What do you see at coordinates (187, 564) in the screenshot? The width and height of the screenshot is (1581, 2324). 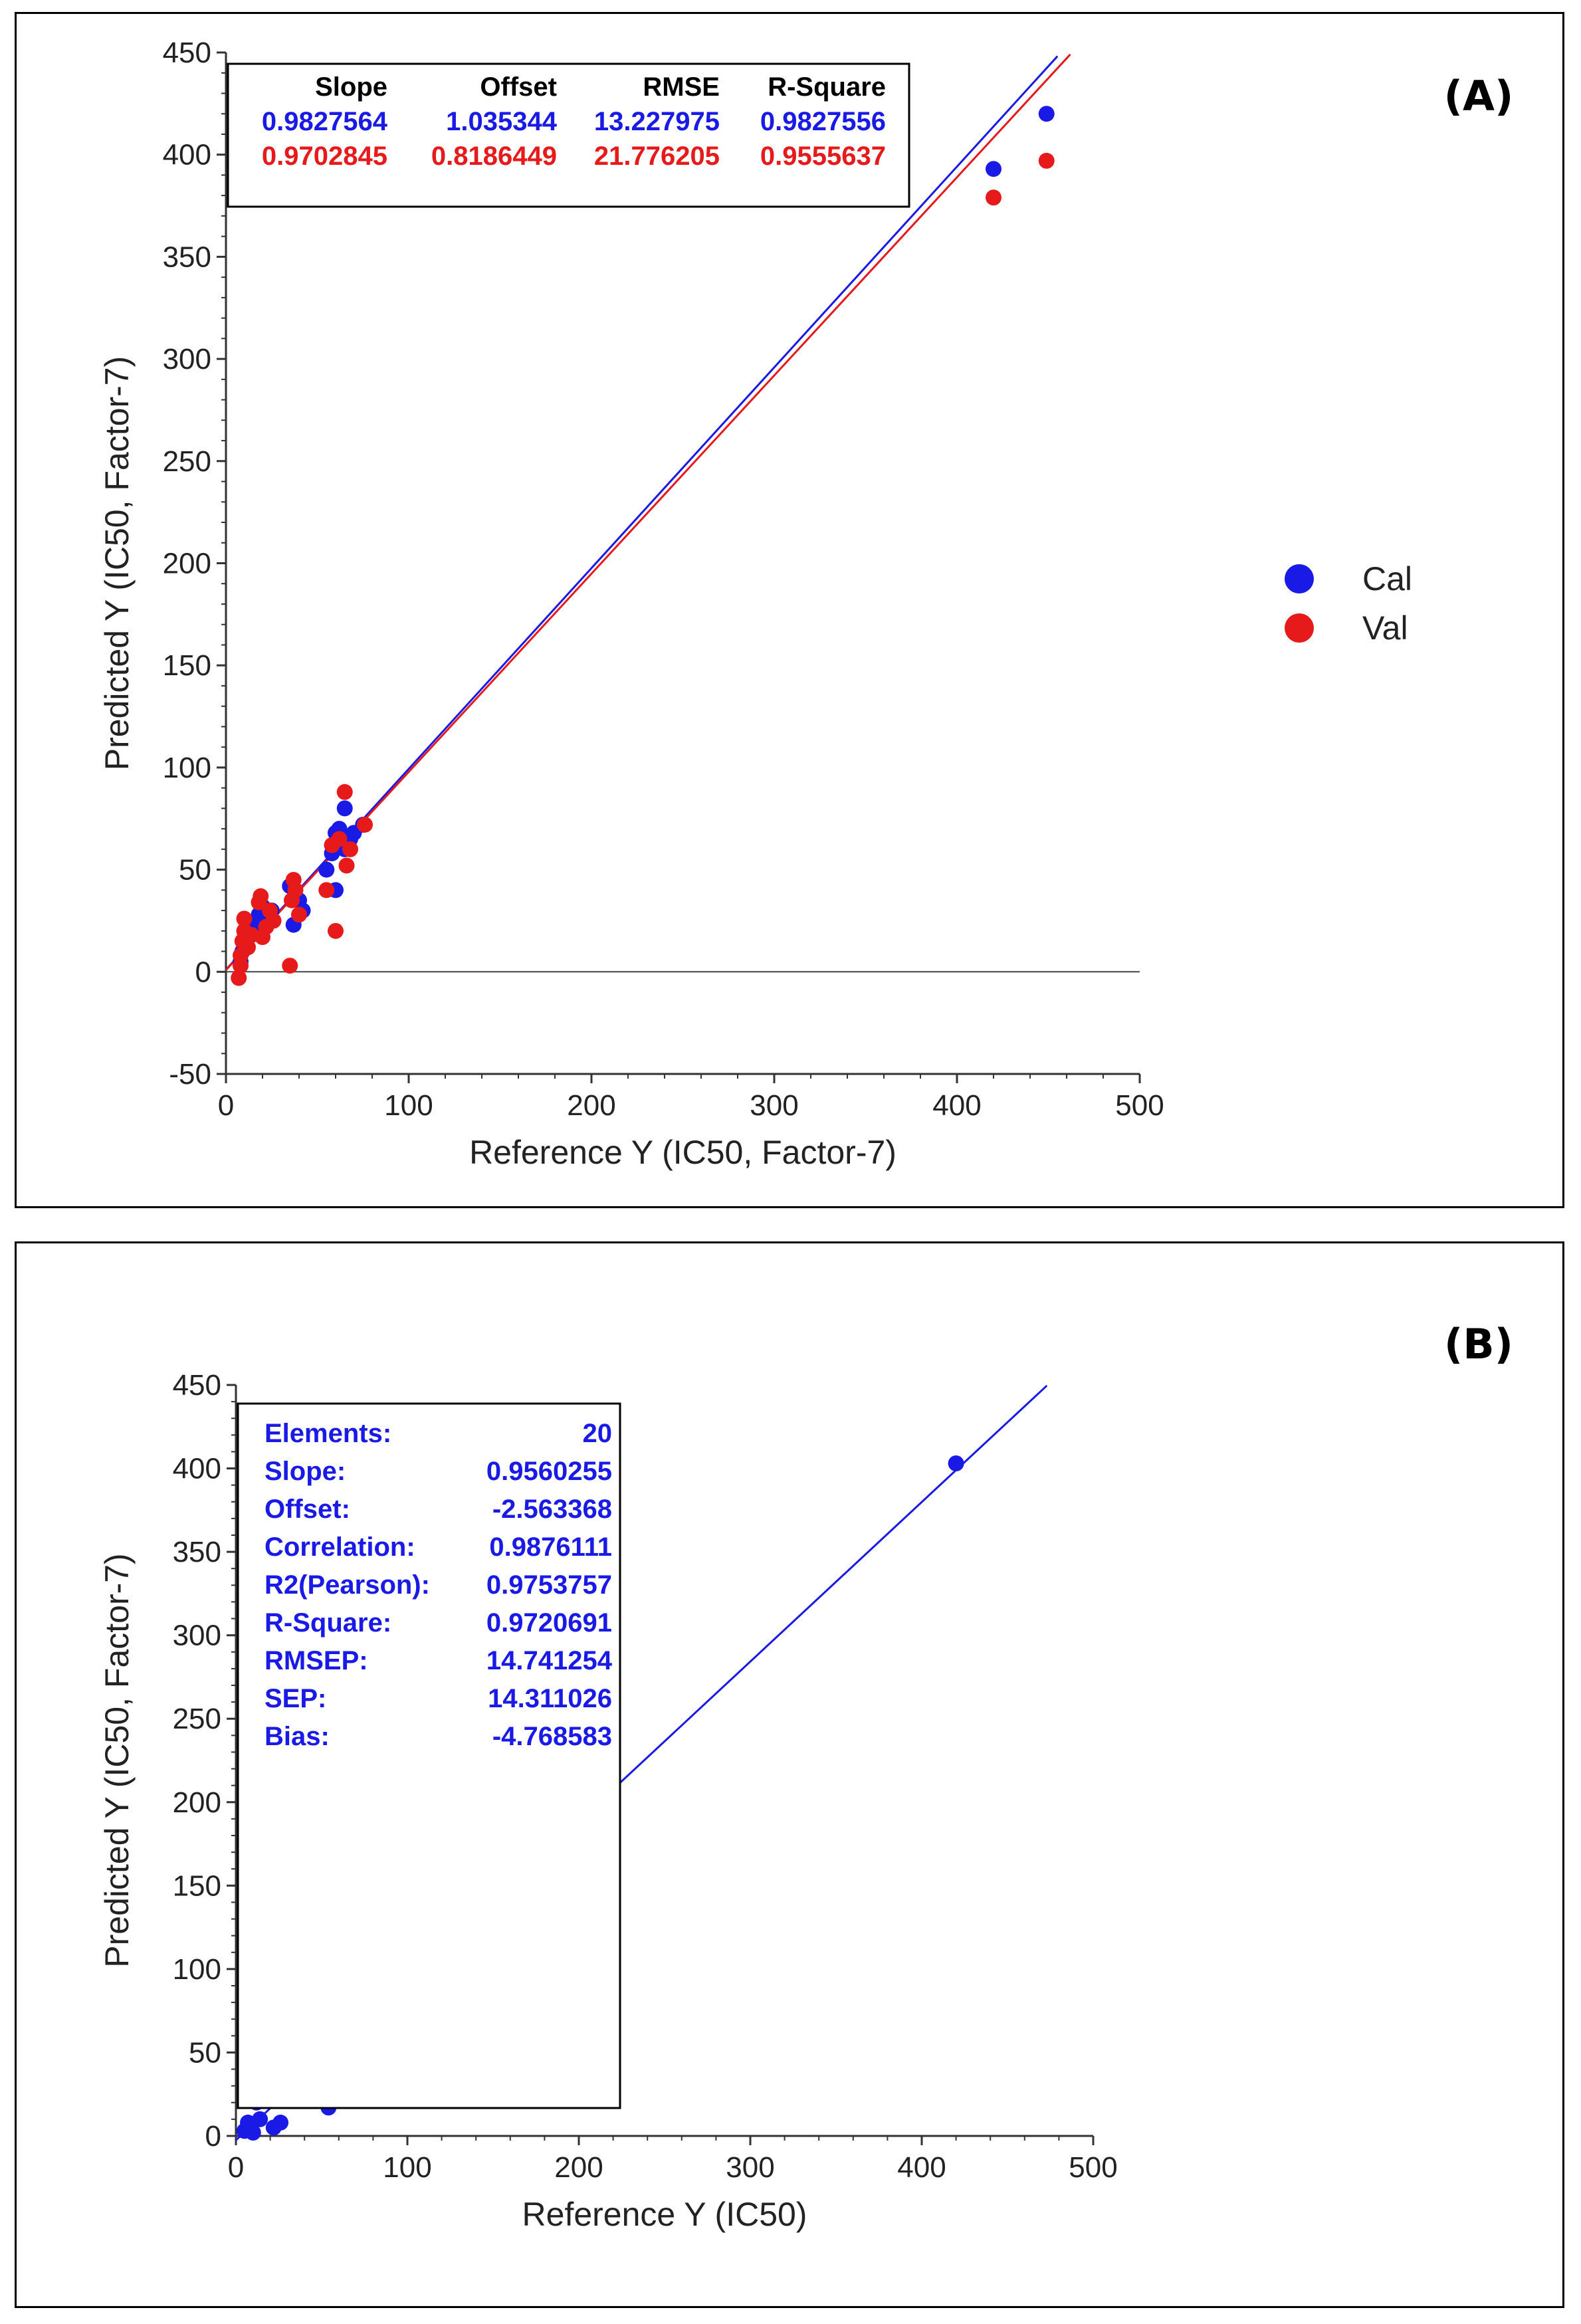 I see `chart-a-y-tick-label: 200` at bounding box center [187, 564].